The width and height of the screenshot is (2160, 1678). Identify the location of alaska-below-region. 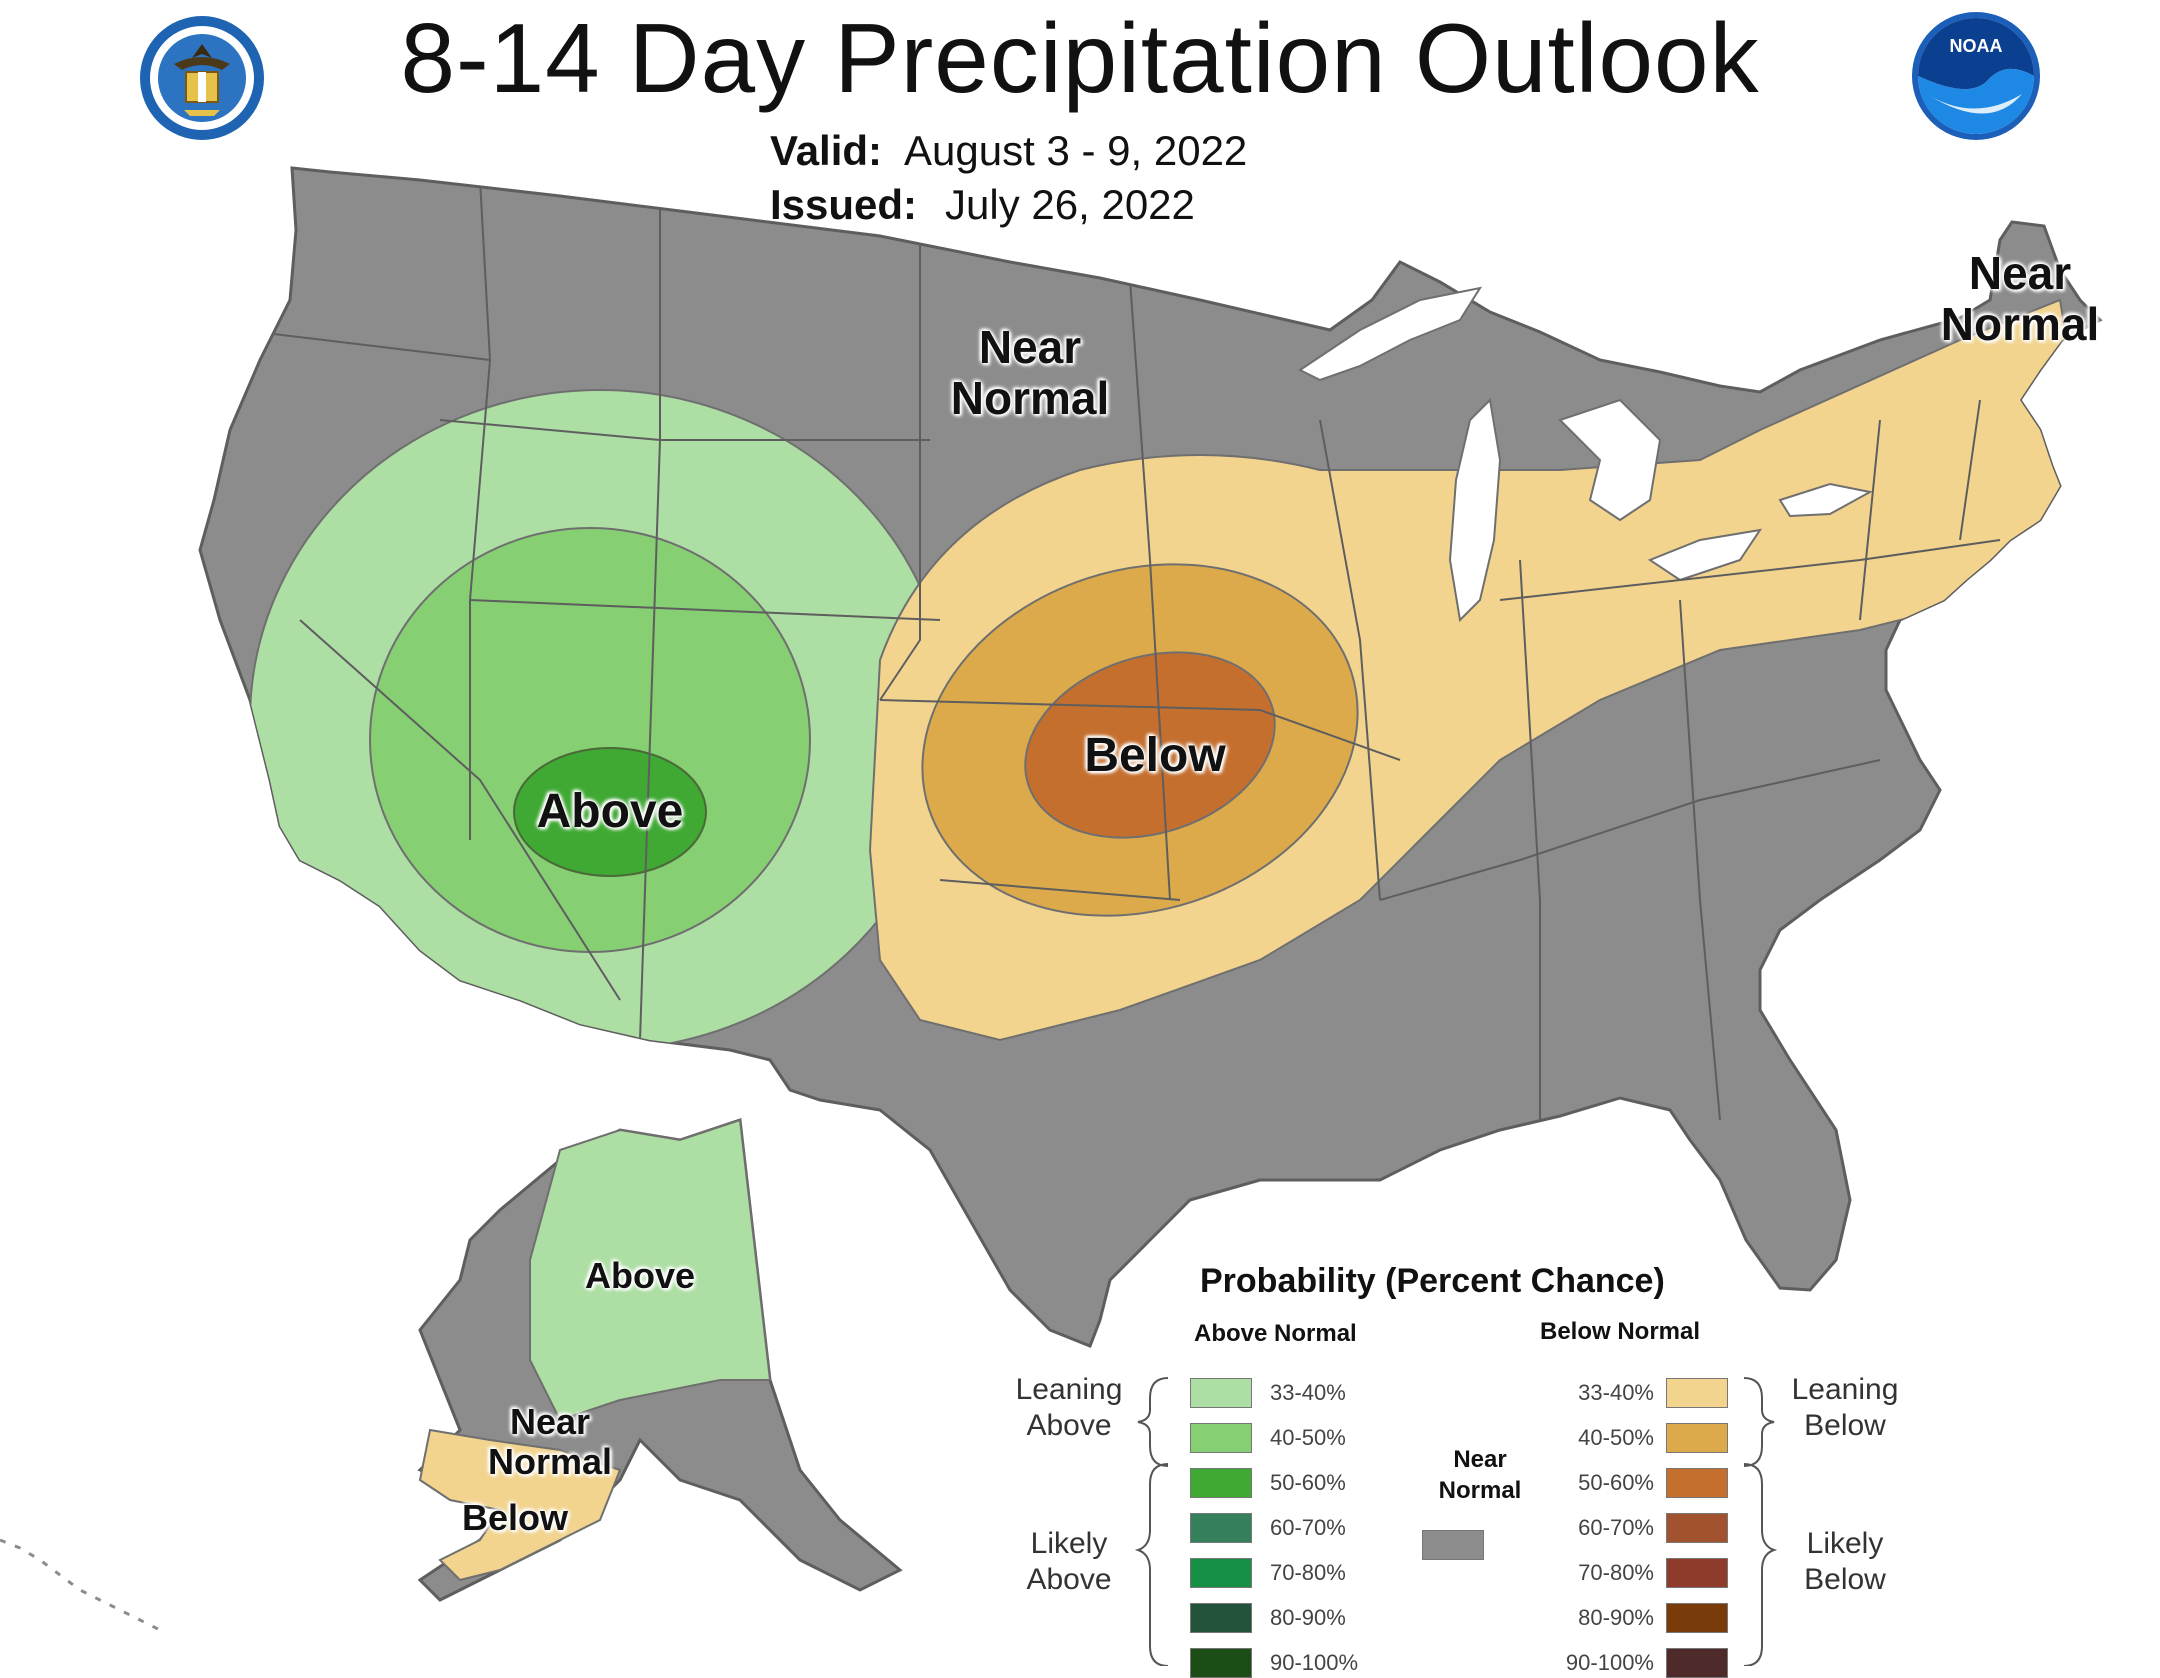
(520, 1505).